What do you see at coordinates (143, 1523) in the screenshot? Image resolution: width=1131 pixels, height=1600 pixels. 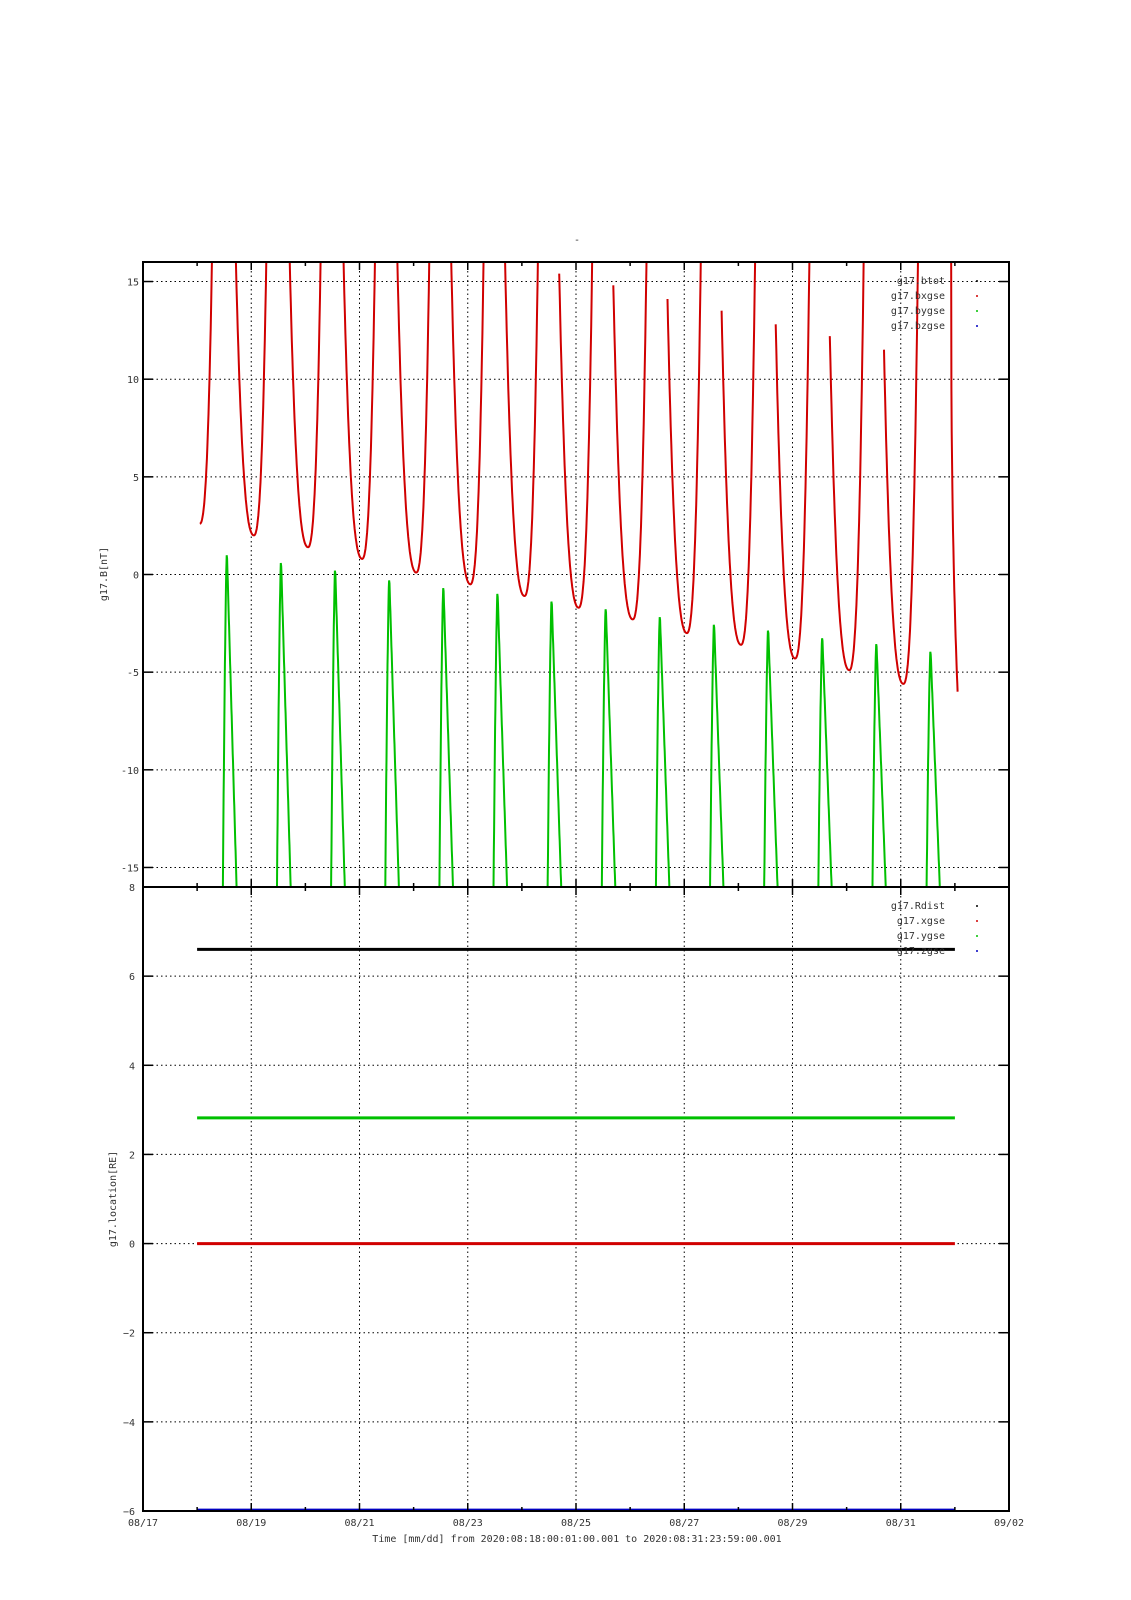 I see `x-tick-label: 08/17` at bounding box center [143, 1523].